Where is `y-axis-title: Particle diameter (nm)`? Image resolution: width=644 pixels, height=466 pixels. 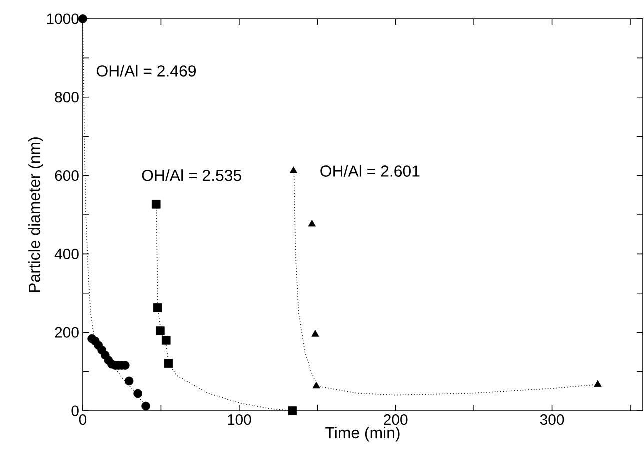
y-axis-title: Particle diameter (nm) is located at coordinates (36, 215).